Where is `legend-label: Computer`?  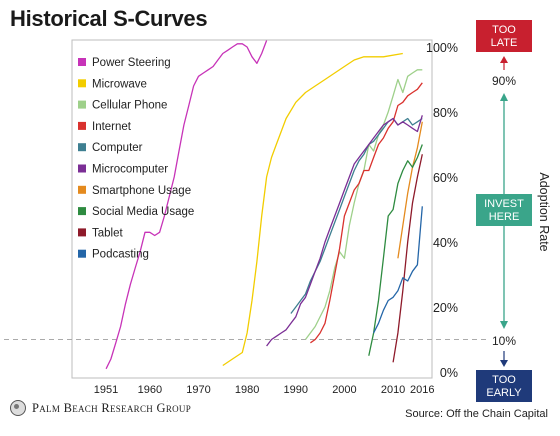 legend-label: Computer is located at coordinates (117, 148).